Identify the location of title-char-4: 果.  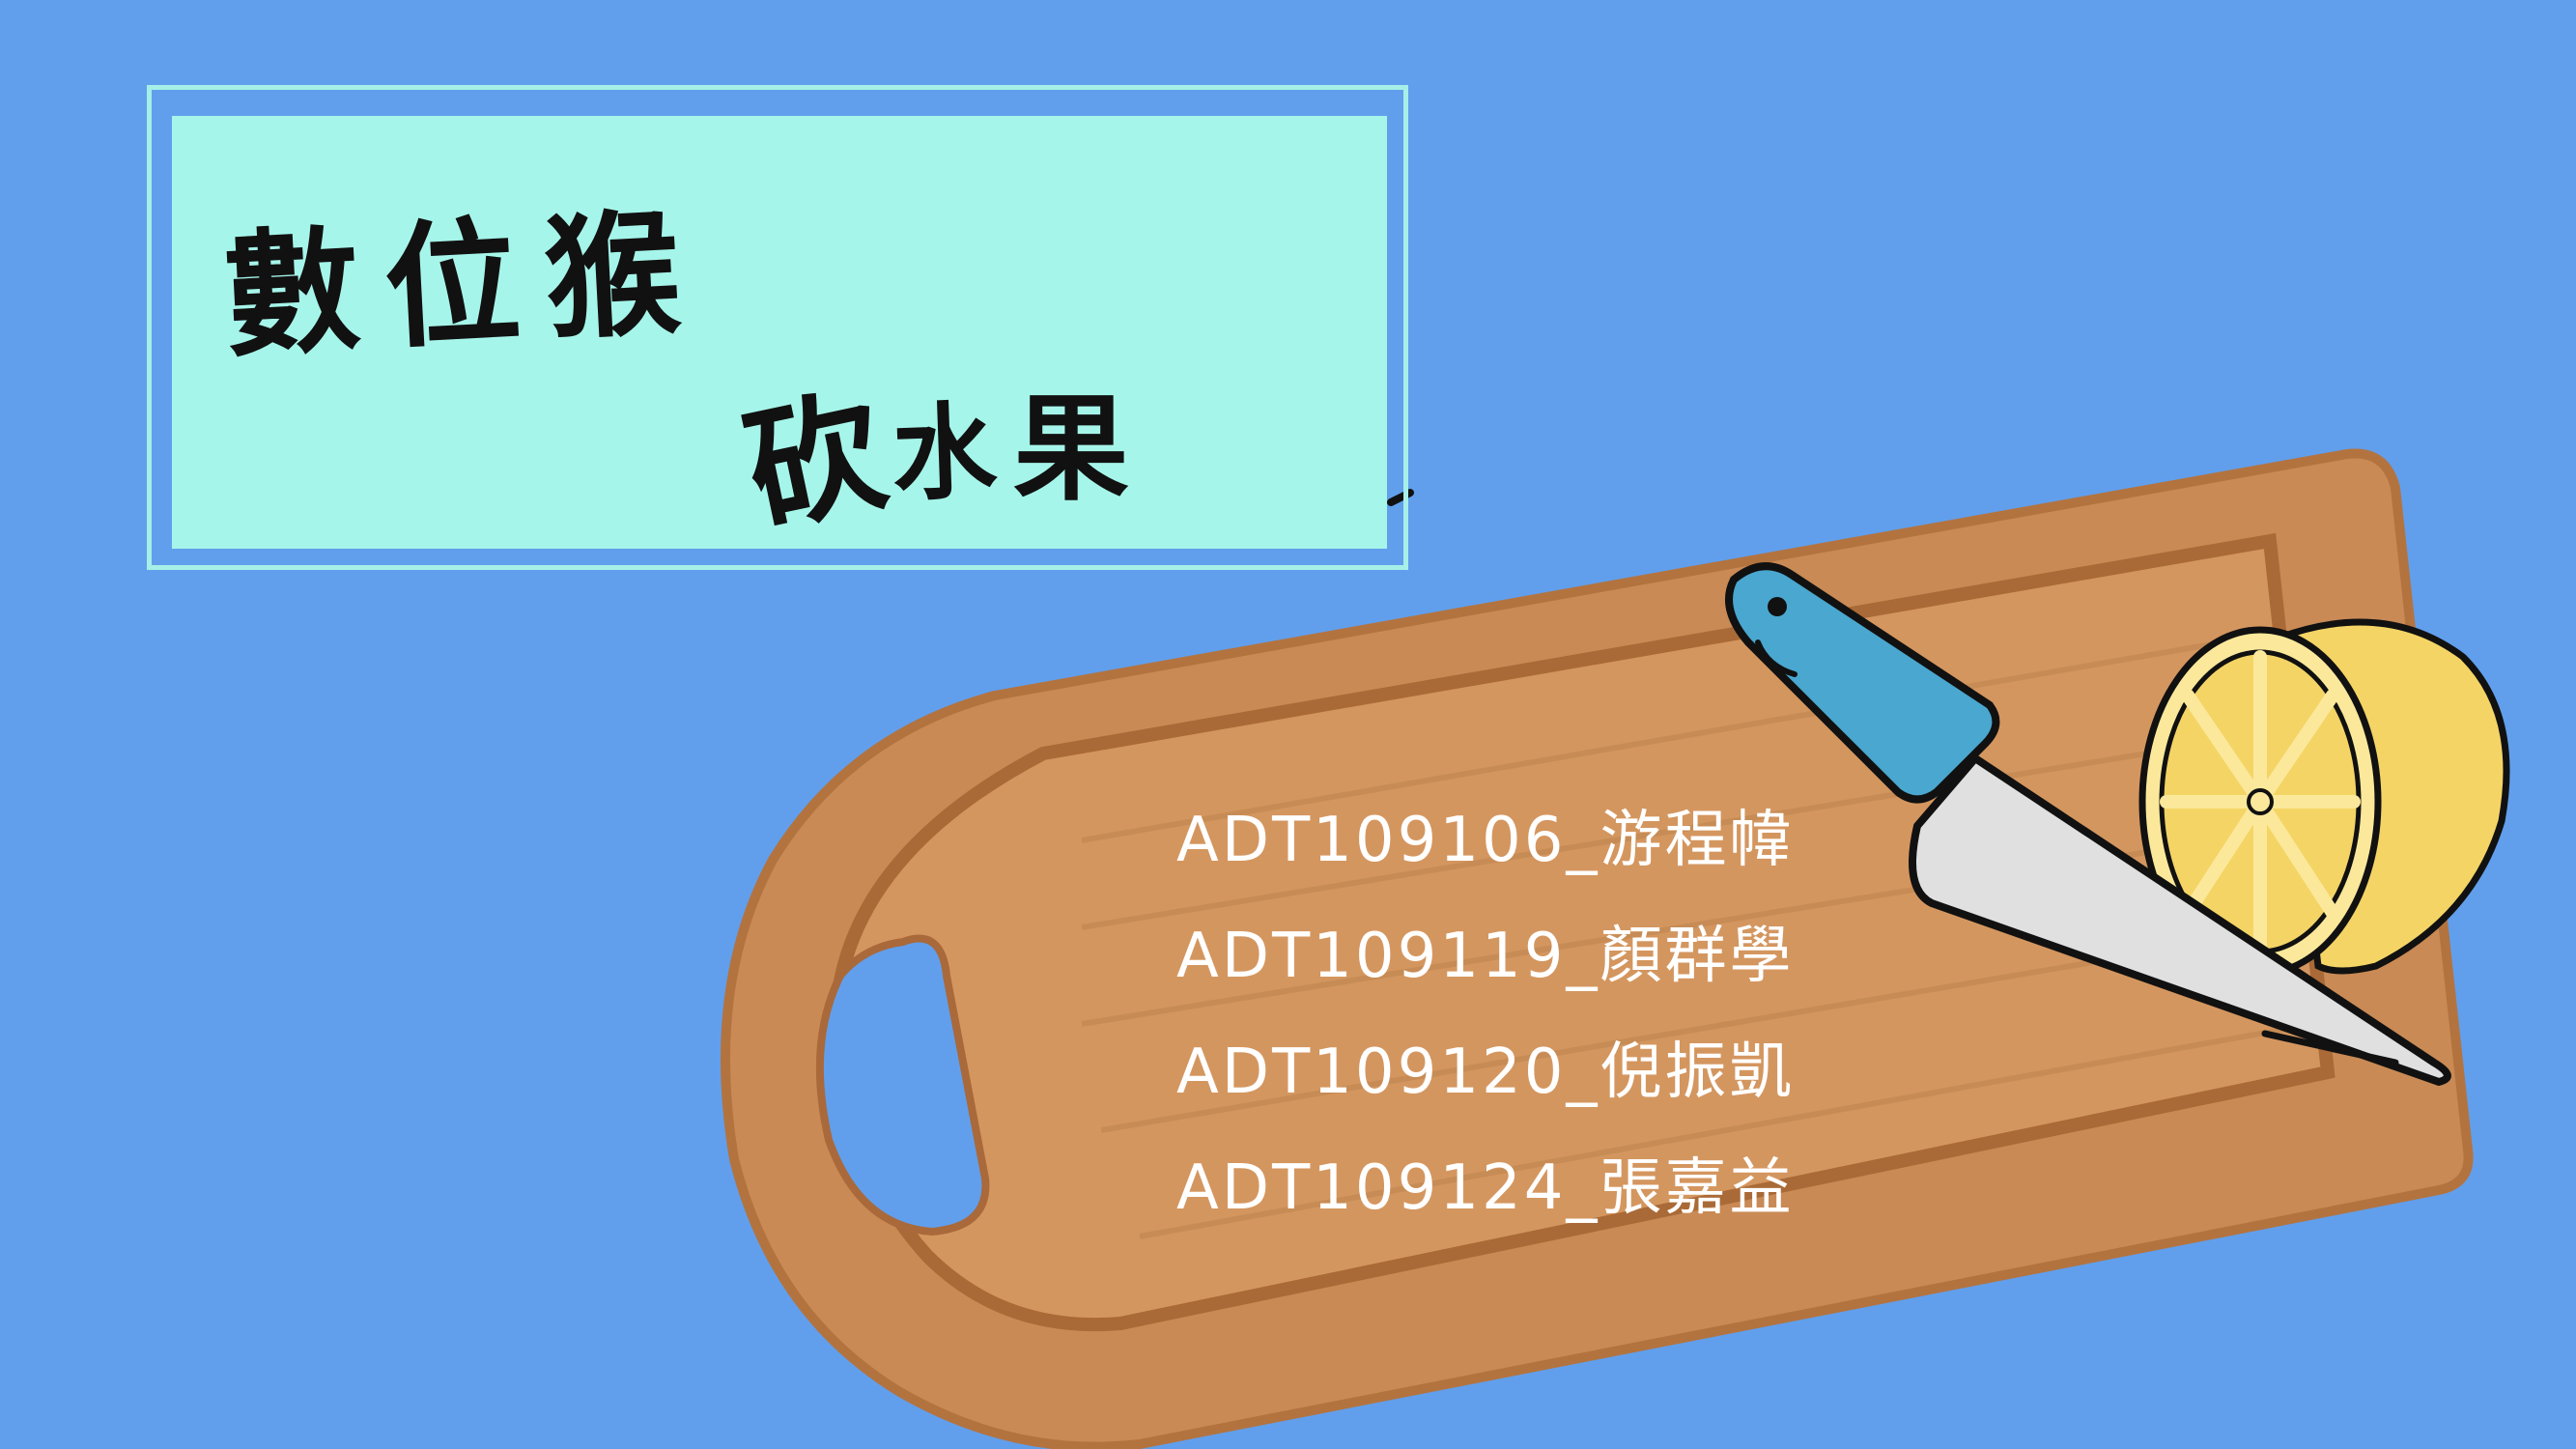
(1080, 450).